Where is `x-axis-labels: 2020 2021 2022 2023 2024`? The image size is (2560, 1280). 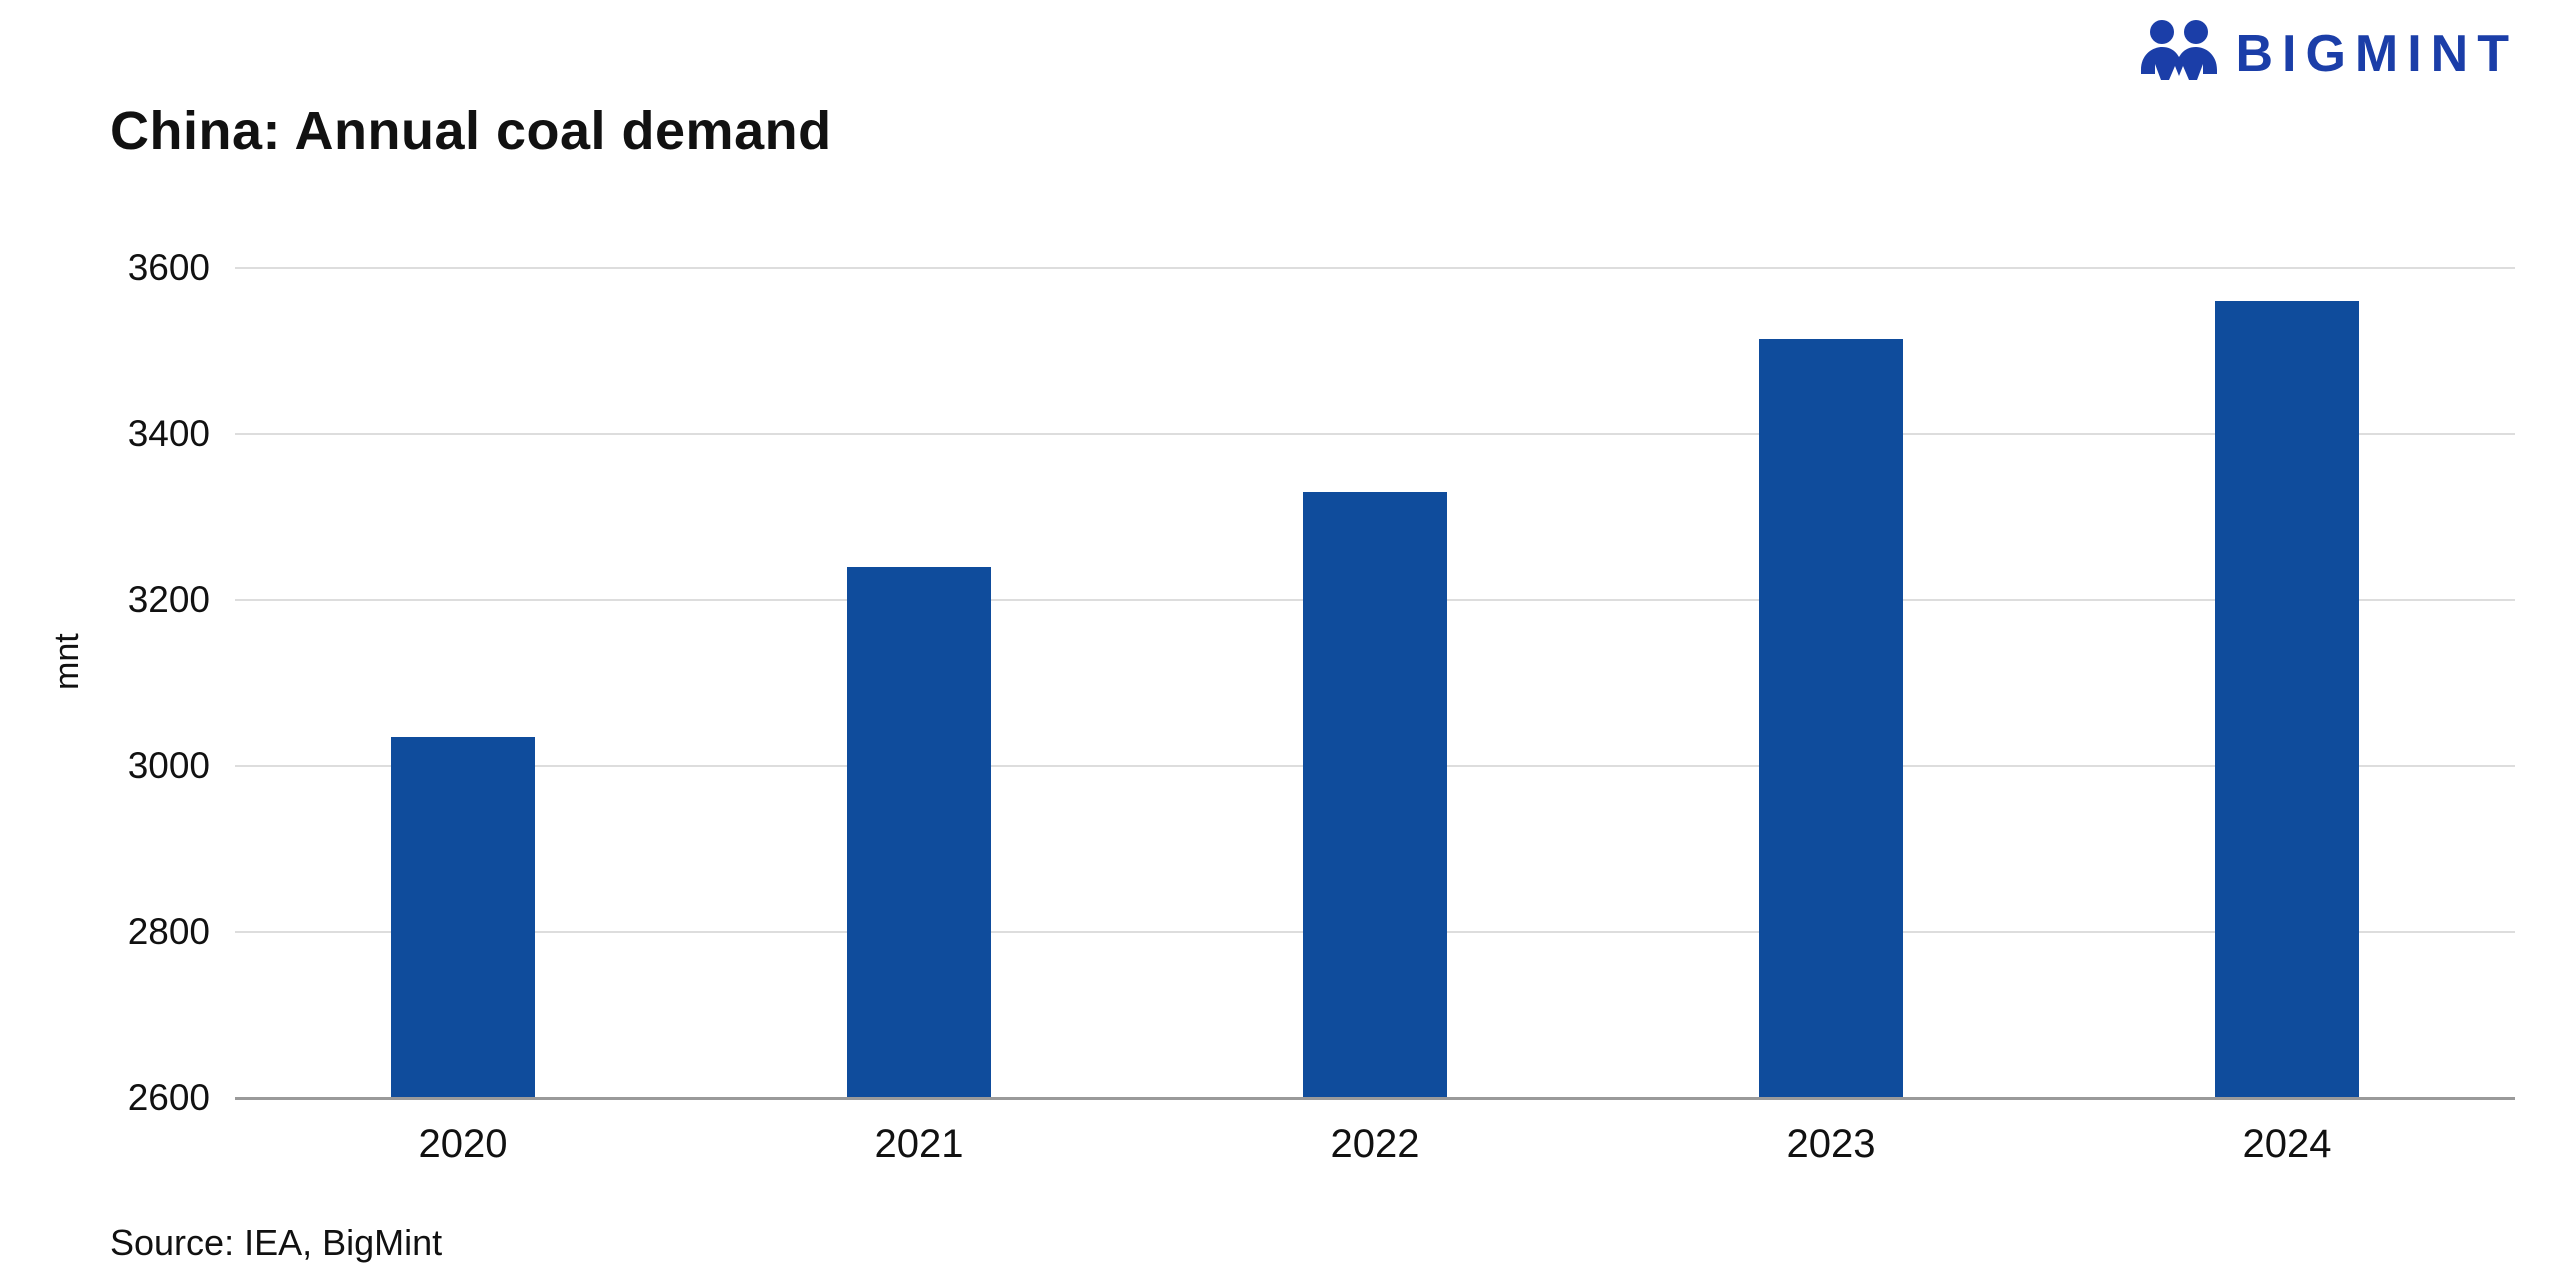 x-axis-labels: 2020 2021 2022 2023 2024 is located at coordinates (1375, 1144).